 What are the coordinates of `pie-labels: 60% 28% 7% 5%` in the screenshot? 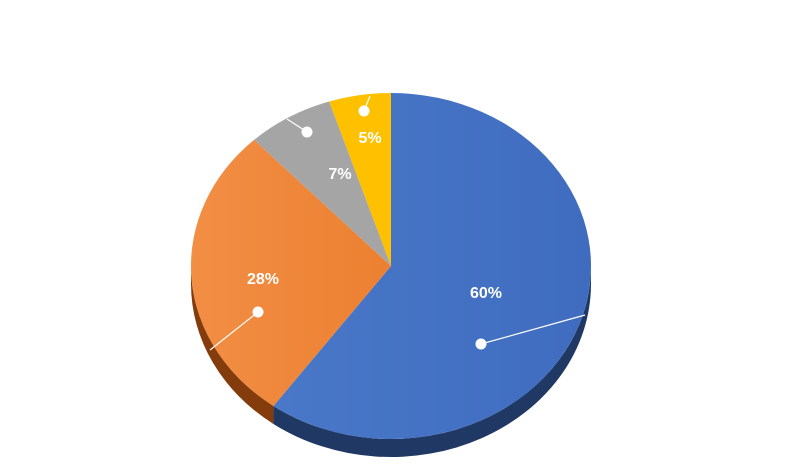 It's located at (374, 216).